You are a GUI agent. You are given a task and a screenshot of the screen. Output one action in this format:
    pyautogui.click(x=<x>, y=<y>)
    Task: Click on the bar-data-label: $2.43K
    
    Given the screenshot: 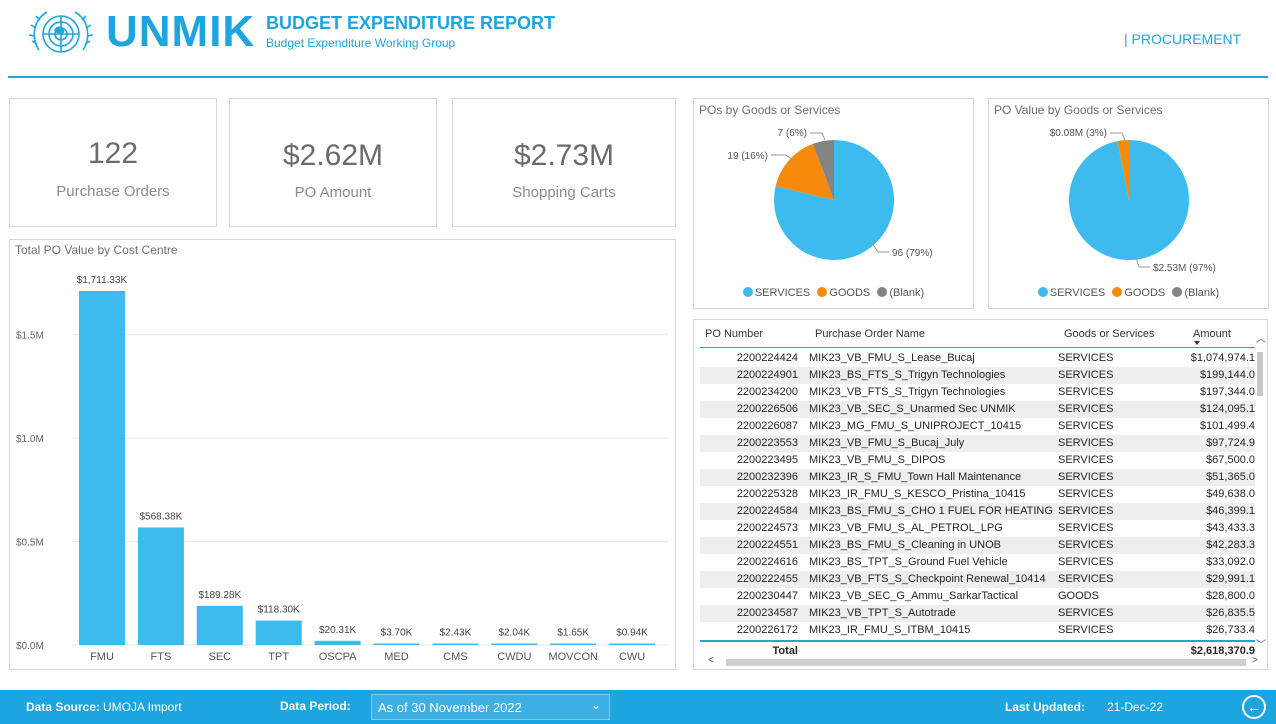 What is the action you would take?
    pyautogui.click(x=456, y=633)
    